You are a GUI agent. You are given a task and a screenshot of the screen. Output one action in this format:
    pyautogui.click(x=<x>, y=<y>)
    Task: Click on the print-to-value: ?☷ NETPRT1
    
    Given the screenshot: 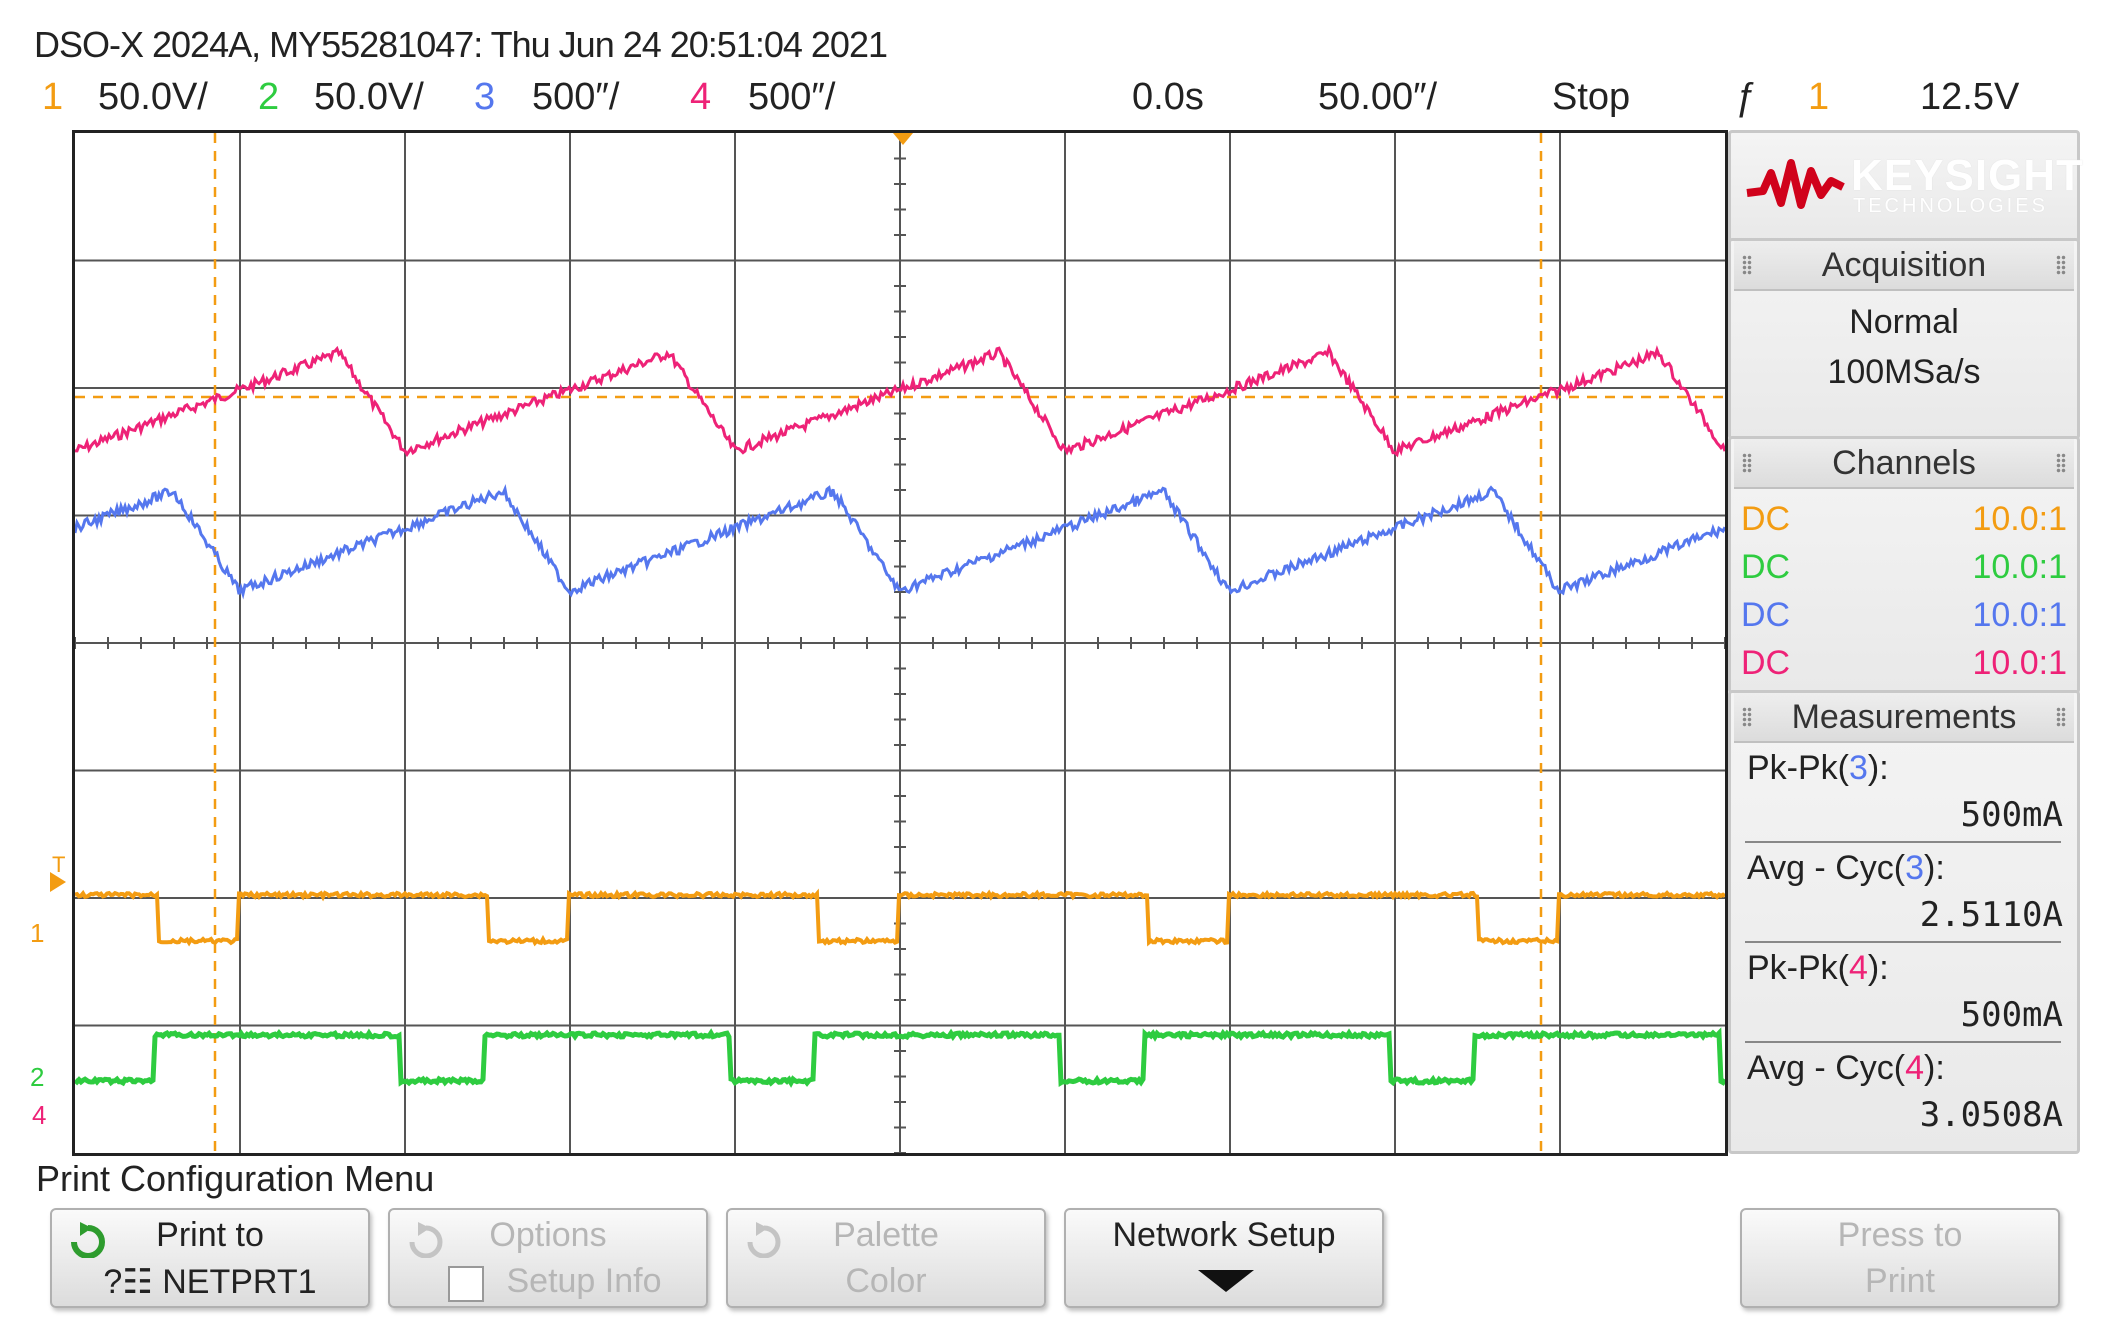 What is the action you would take?
    pyautogui.click(x=210, y=1282)
    